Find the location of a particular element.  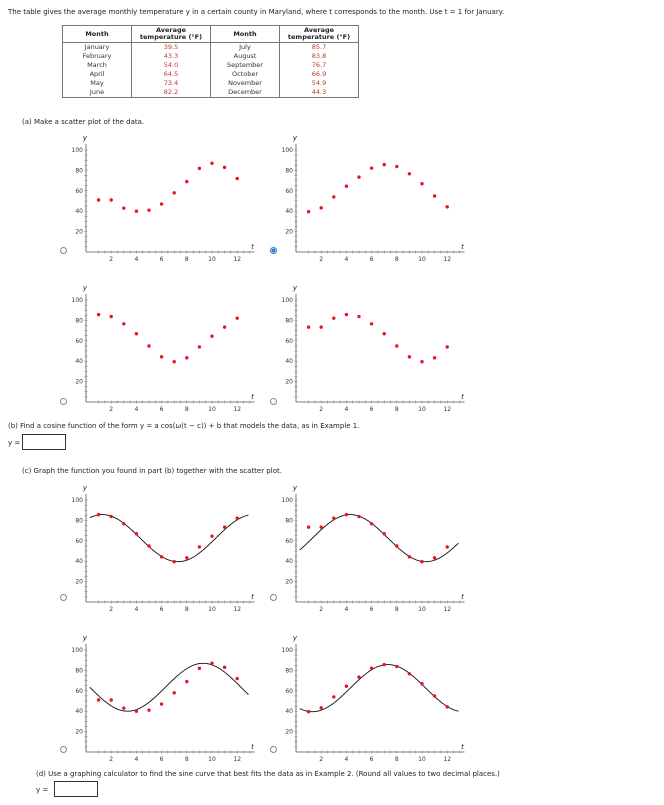

answer-choice-radio-a3 is located at coordinates (63, 401).